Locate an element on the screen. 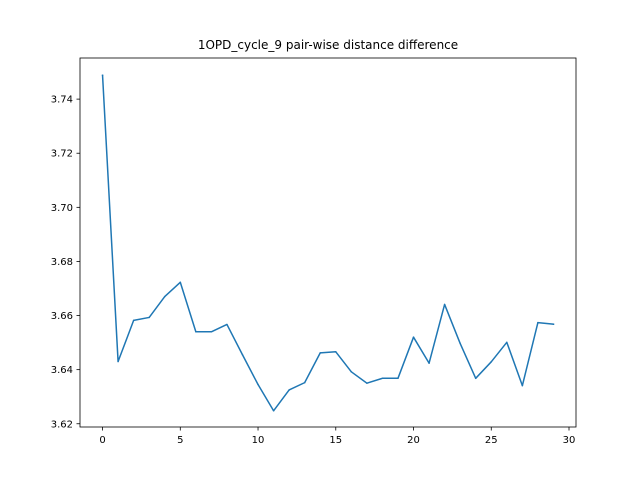 This screenshot has height=480, width=640. y-tick-label: 3.70 is located at coordinates (62, 208).